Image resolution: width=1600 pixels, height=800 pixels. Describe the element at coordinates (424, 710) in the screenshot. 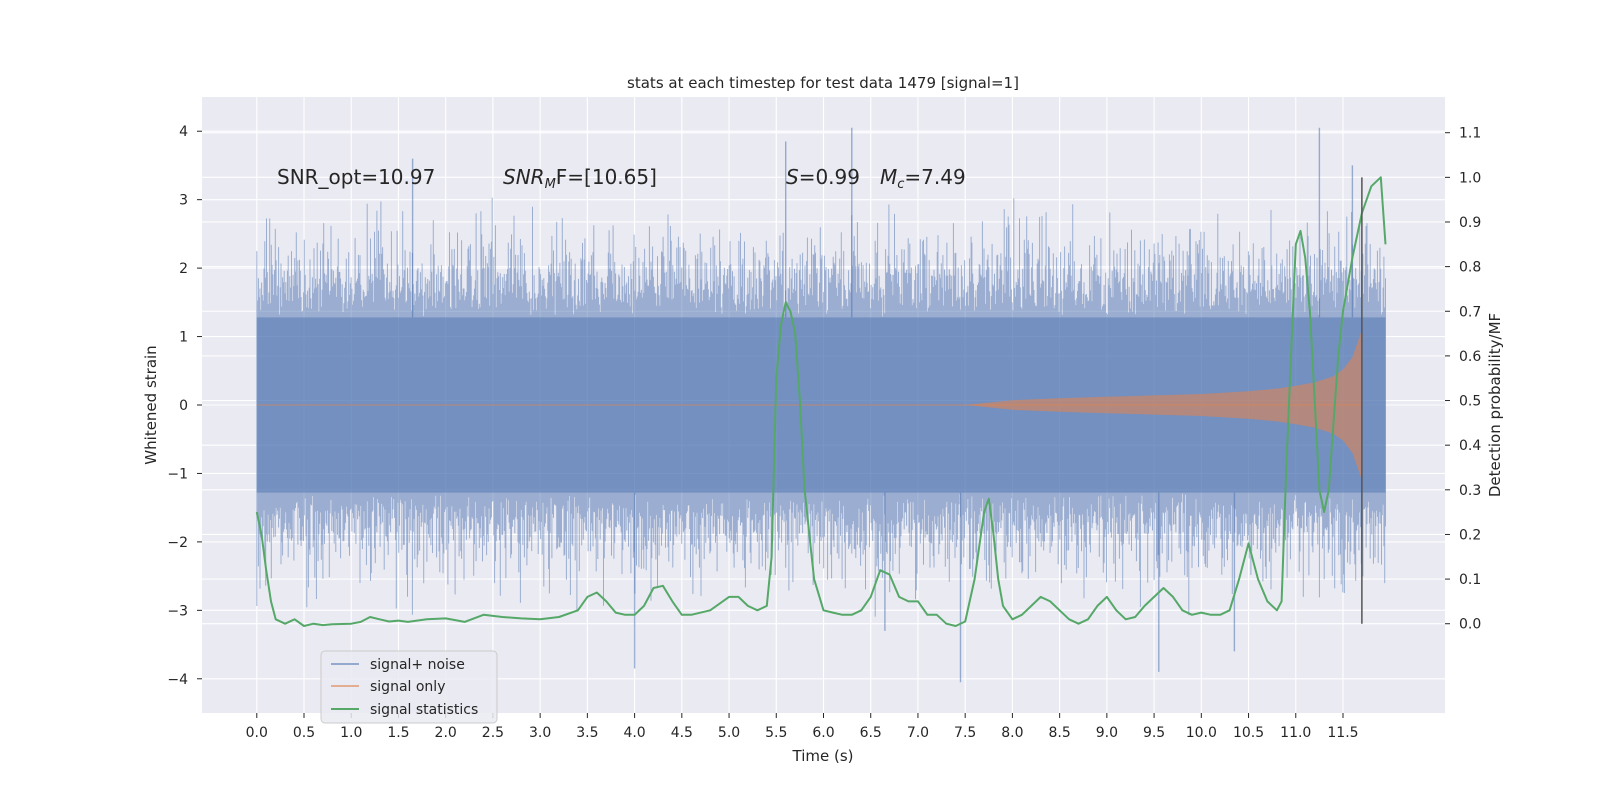

I see `legend-label-stats: signal statistics` at that location.